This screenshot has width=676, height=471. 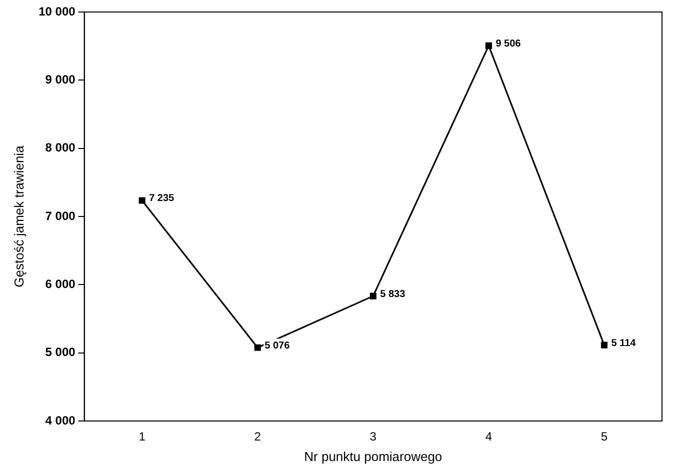 I want to click on x-tick-label: 4, so click(x=488, y=437).